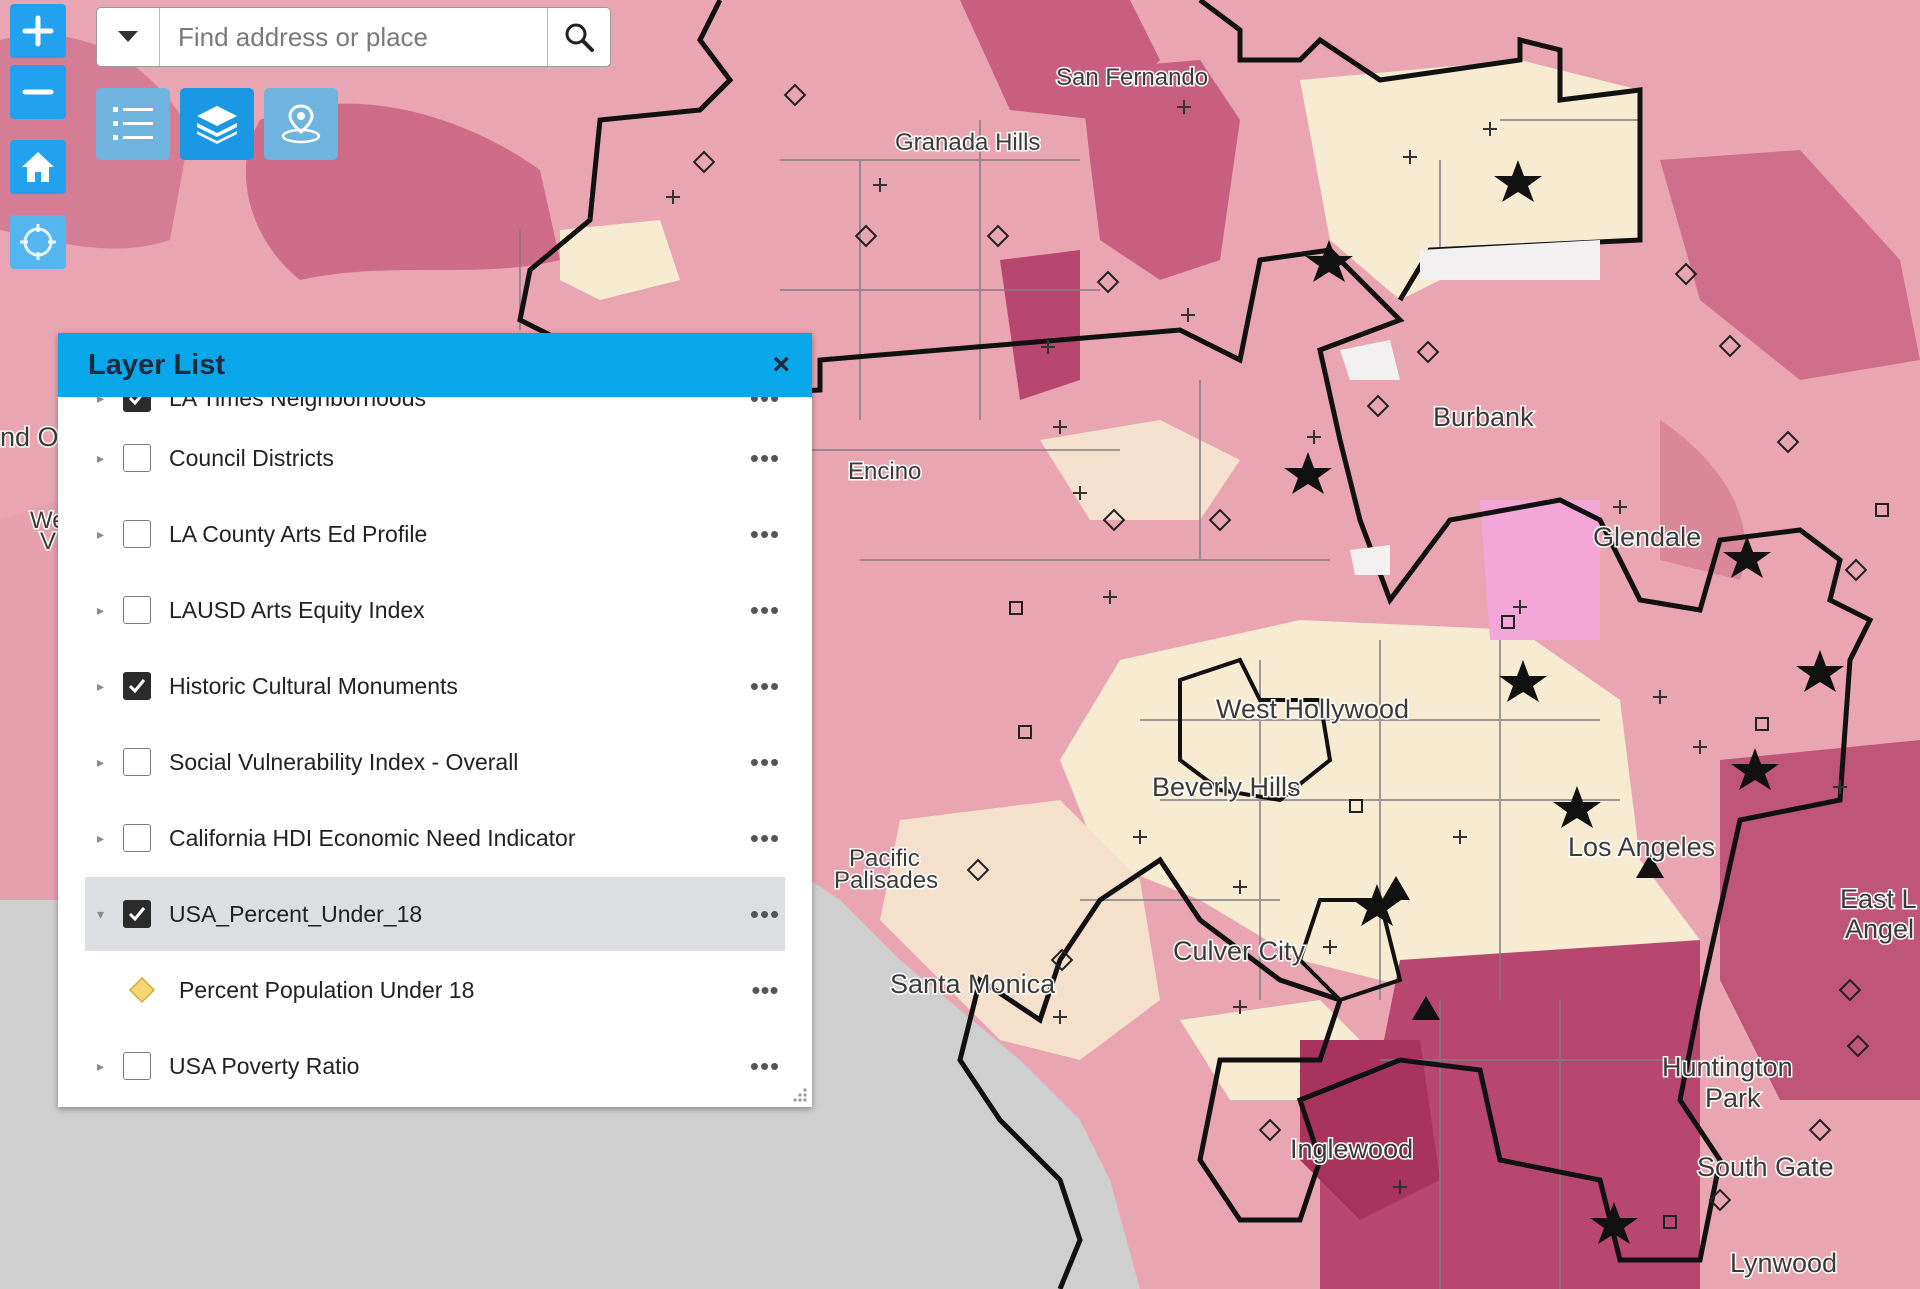 The height and width of the screenshot is (1289, 1920). I want to click on legend-label: Percent Population Under 18, so click(327, 989).